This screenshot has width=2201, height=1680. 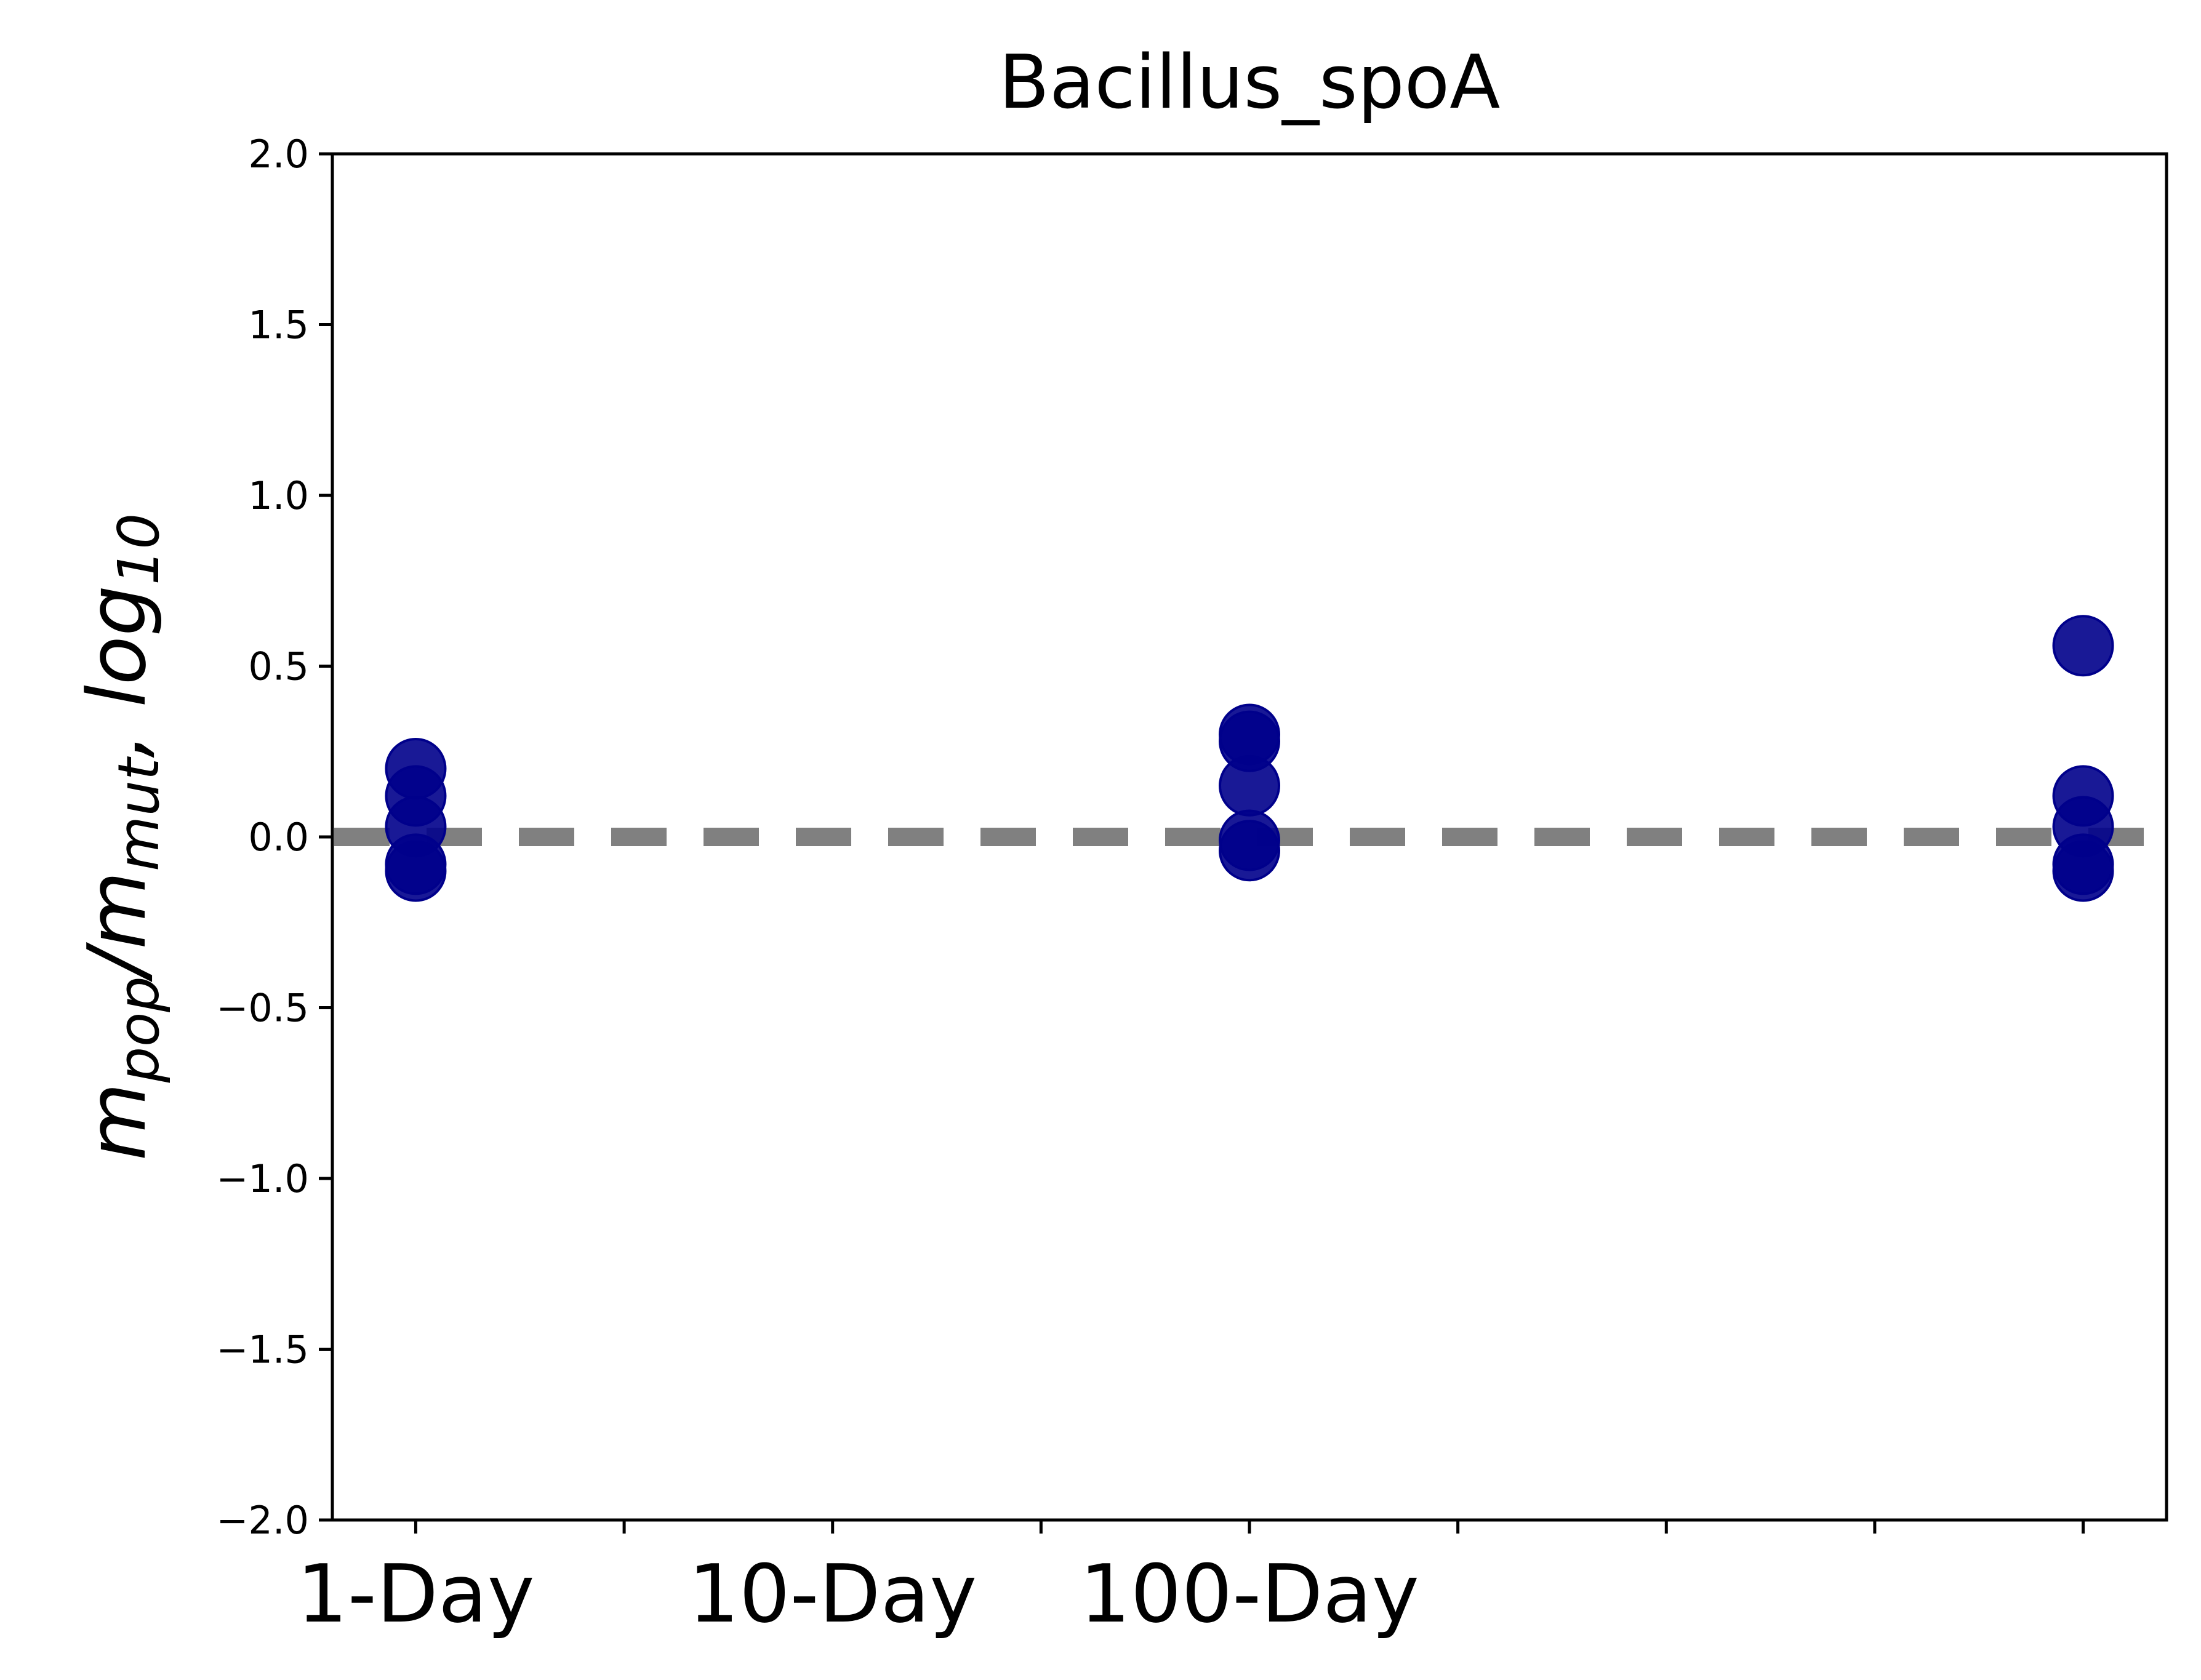 I want to click on y-tick-label: 1.0, so click(x=278, y=495).